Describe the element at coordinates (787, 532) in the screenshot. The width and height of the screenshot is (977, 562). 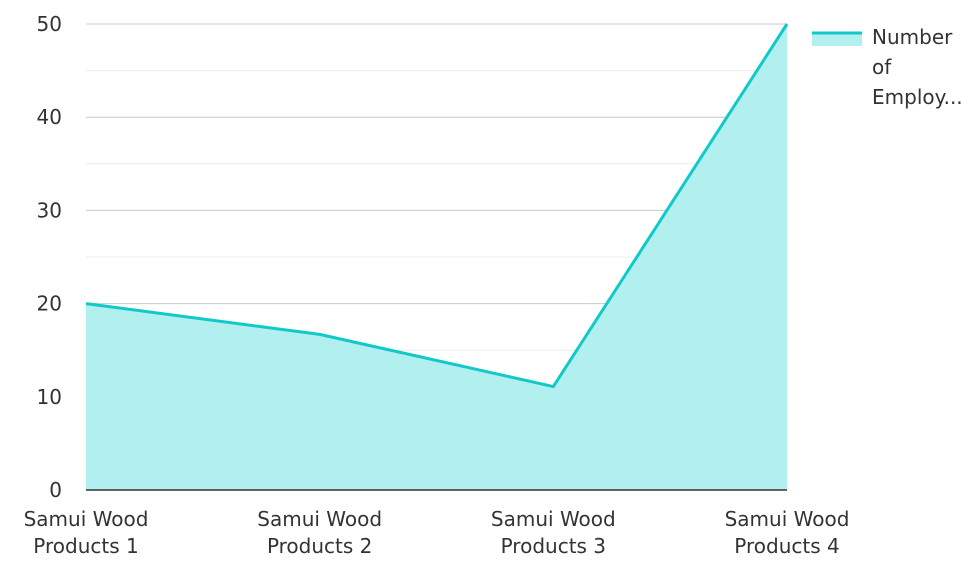
I see `x-tick-label: Samui Wood Products 4` at that location.